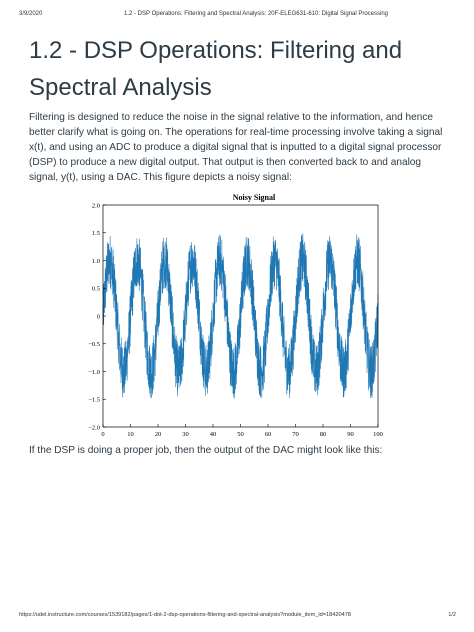 This screenshot has width=474, height=632. Describe the element at coordinates (254, 197) in the screenshot. I see `chart-title: Noisy Signal` at that location.